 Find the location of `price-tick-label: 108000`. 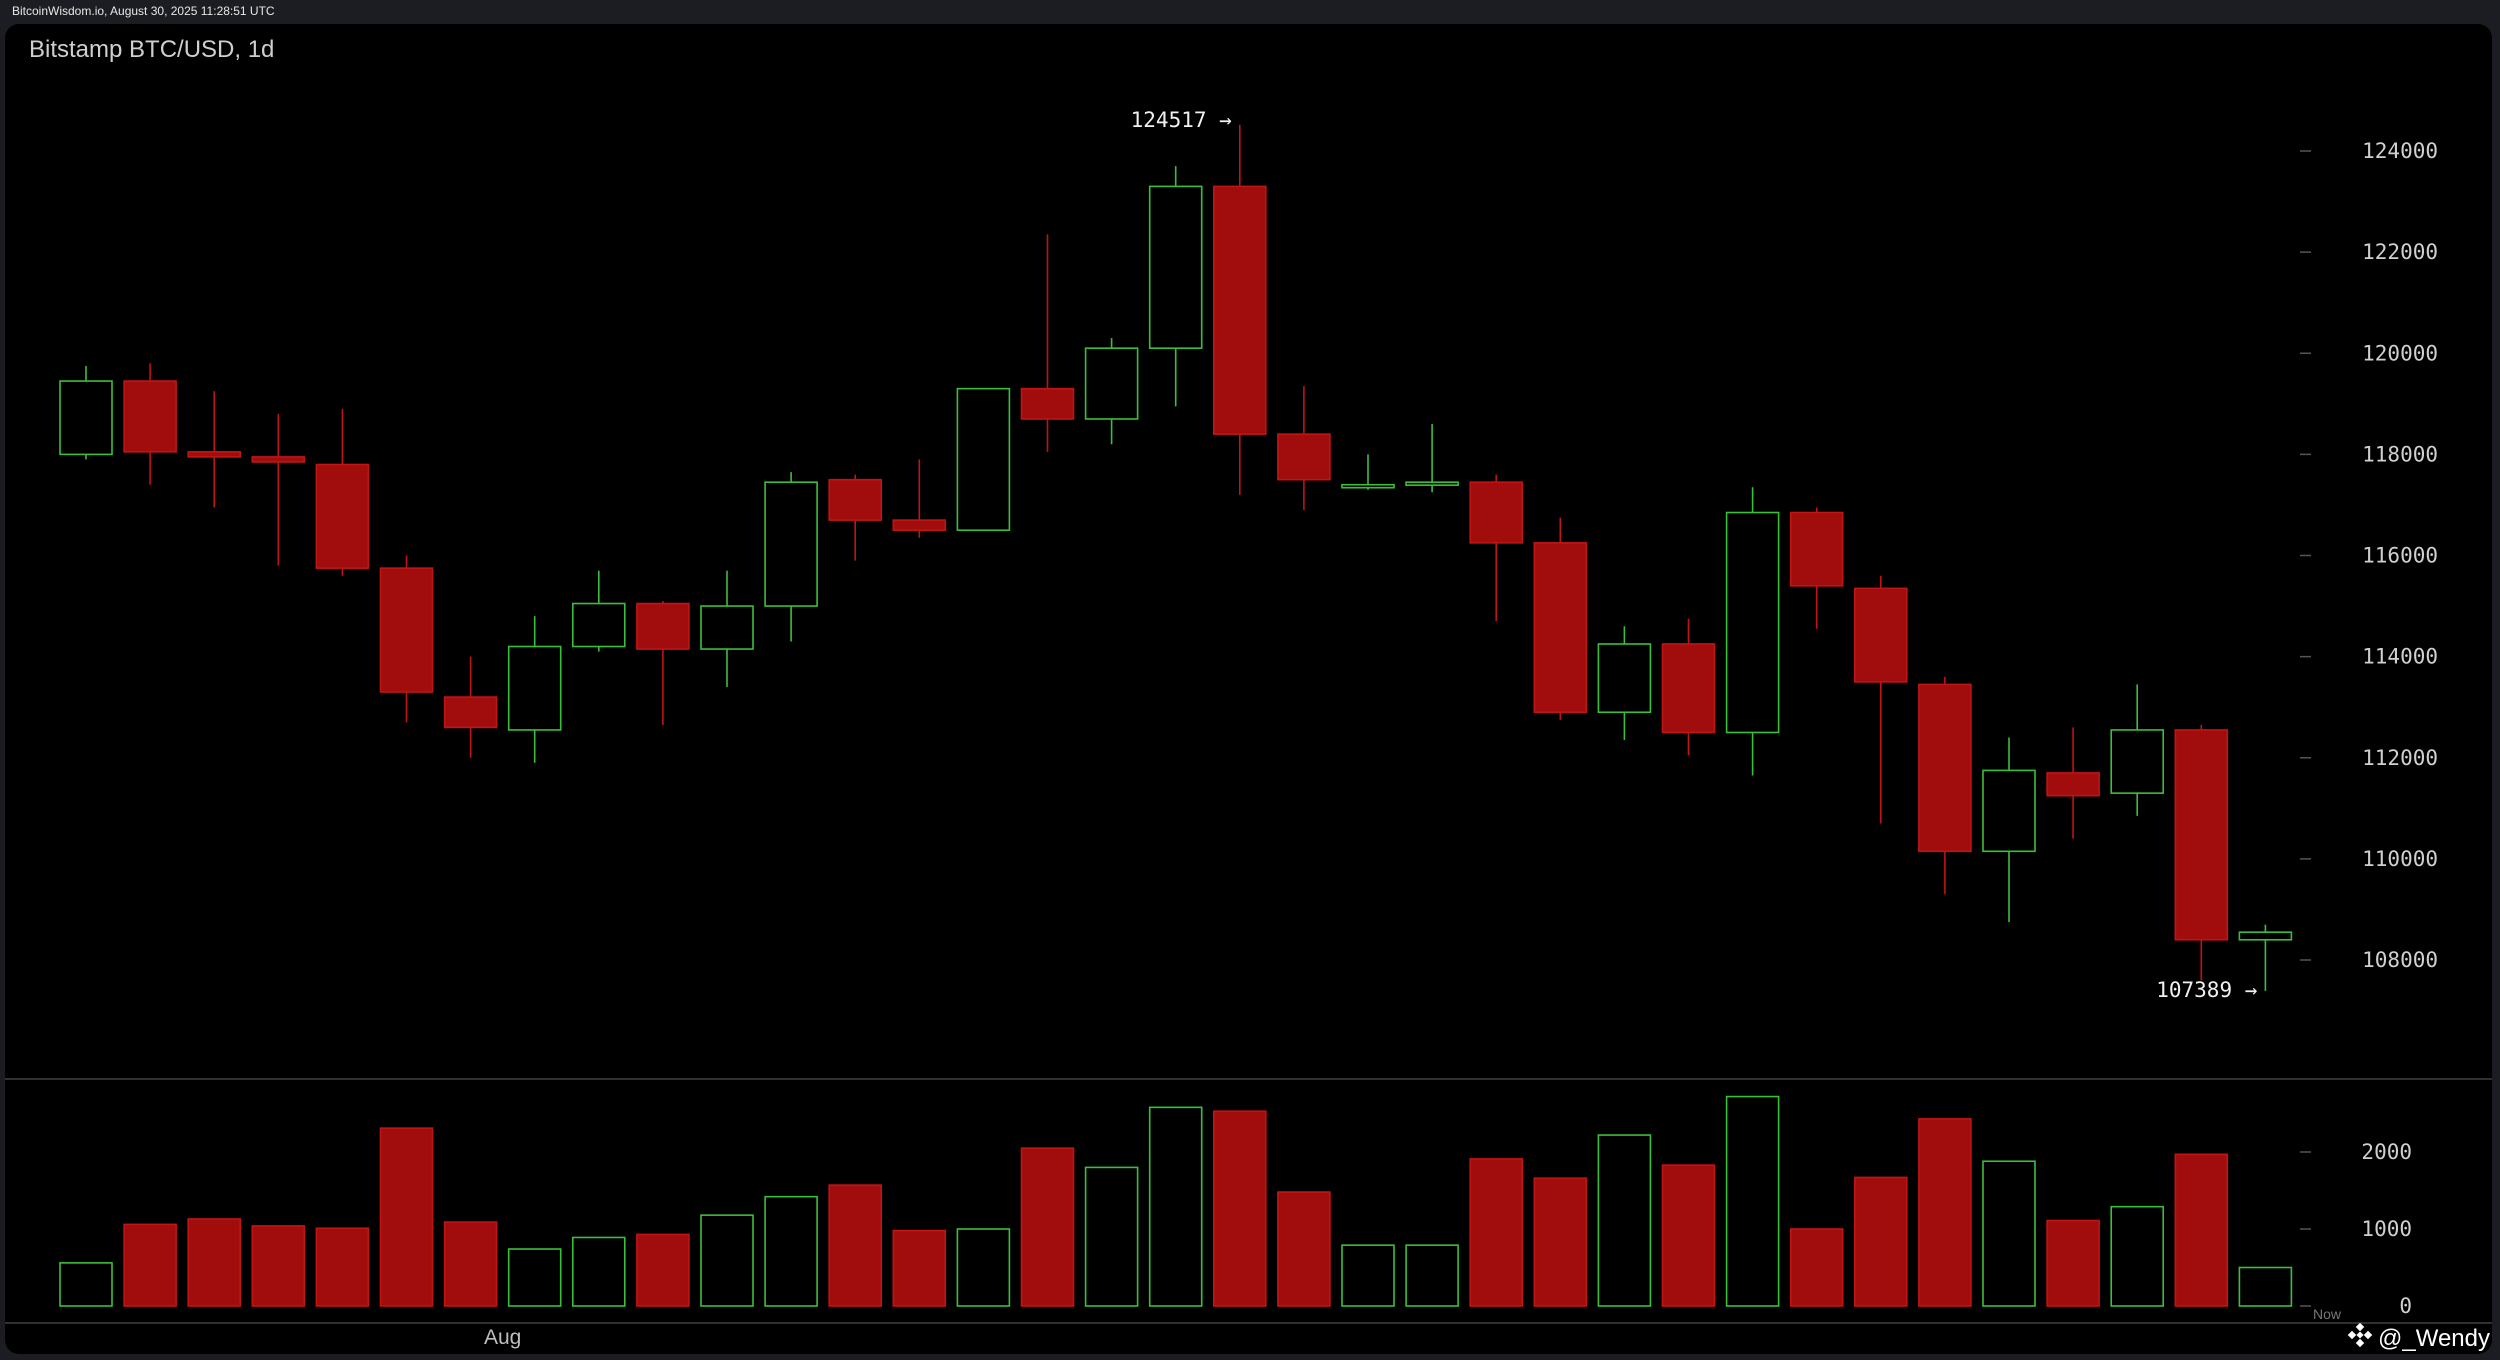

price-tick-label: 108000 is located at coordinates (2400, 960).